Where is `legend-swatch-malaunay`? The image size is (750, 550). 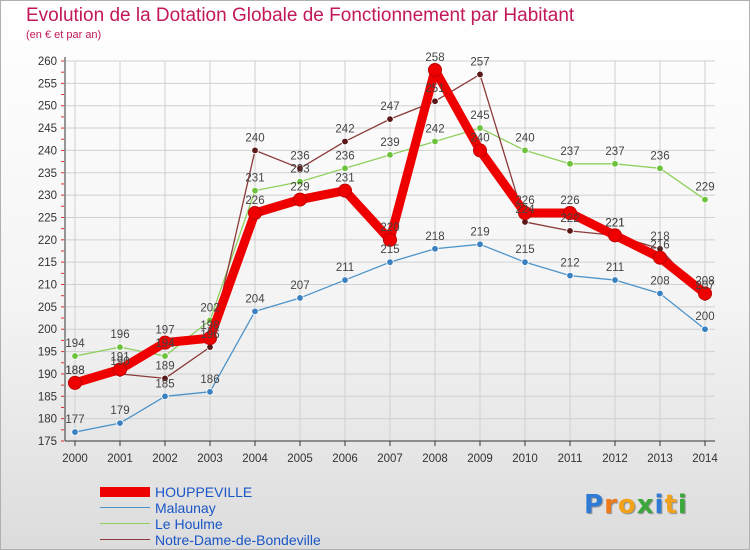
legend-swatch-malaunay is located at coordinates (125, 507).